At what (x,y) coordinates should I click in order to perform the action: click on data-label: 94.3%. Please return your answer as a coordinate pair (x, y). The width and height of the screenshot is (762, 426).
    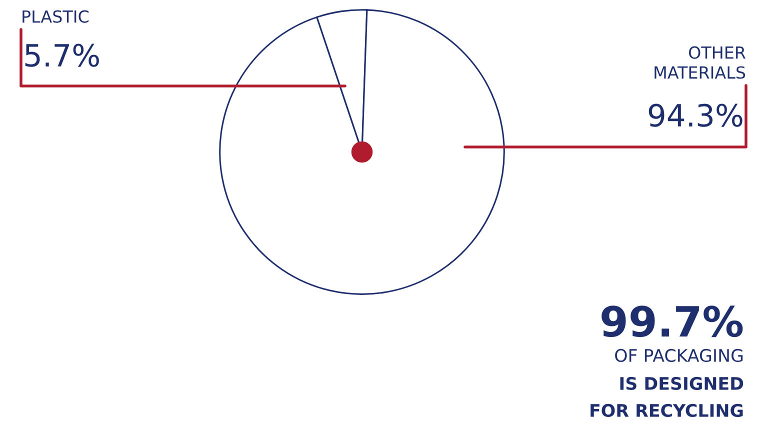
    Looking at the image, I should click on (695, 115).